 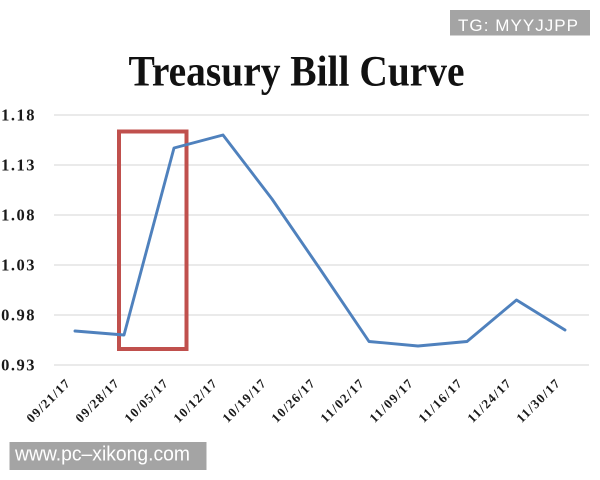 What do you see at coordinates (48, 401) in the screenshot?
I see `svg-text: 09/21/17` at bounding box center [48, 401].